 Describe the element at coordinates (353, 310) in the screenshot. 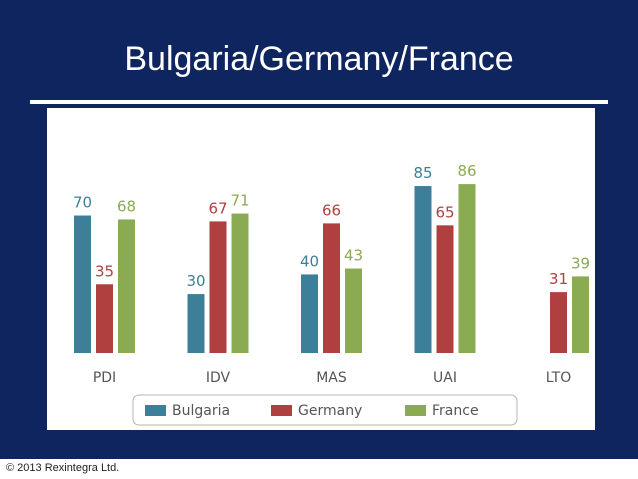

I see `bar-france-mas` at that location.